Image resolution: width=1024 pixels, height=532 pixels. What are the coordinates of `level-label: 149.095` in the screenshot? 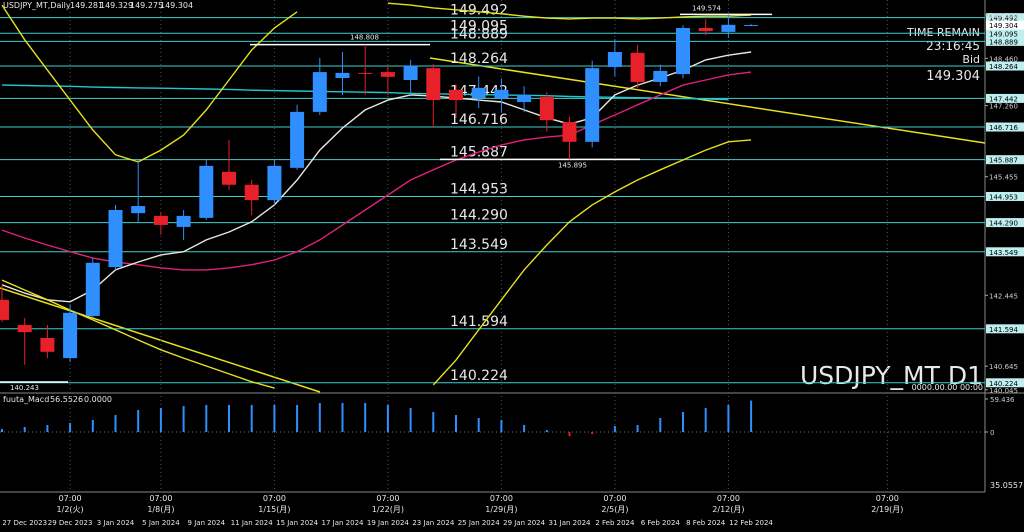 It's located at (479, 26).